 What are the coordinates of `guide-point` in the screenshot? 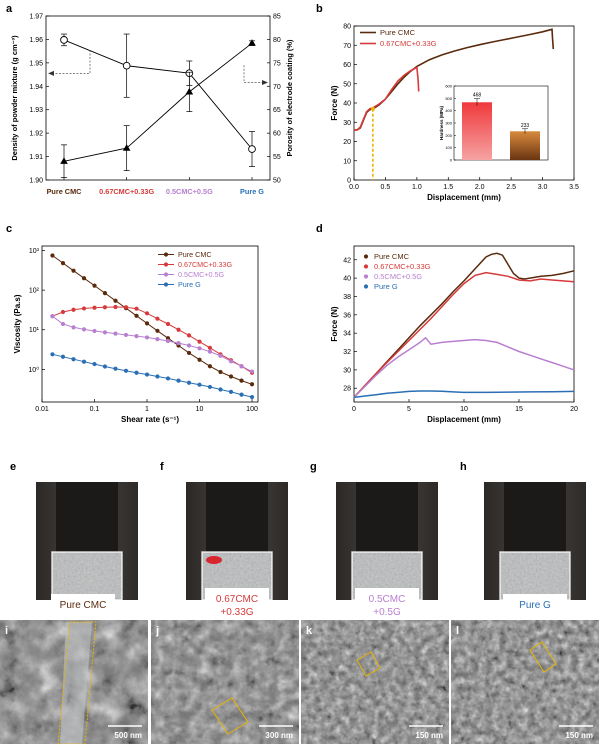 It's located at (372, 108).